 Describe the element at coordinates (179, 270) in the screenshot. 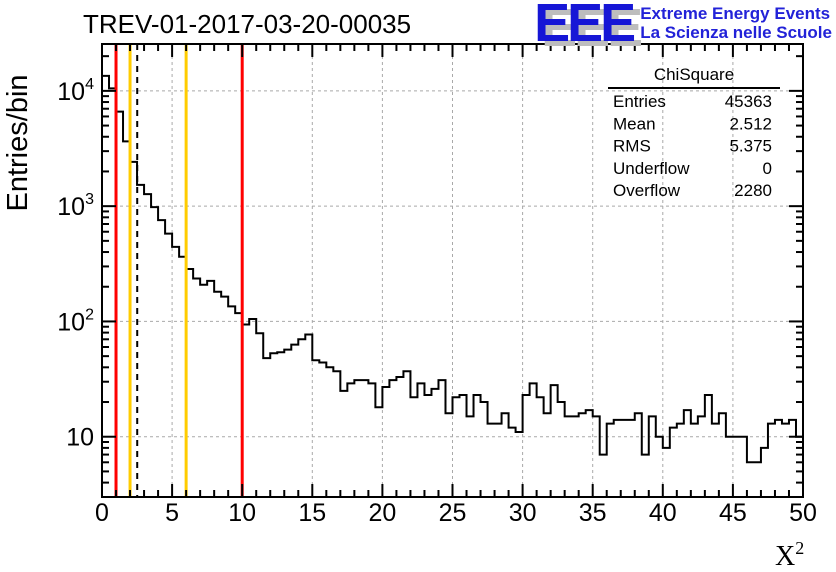

I see `threshold-lines` at that location.